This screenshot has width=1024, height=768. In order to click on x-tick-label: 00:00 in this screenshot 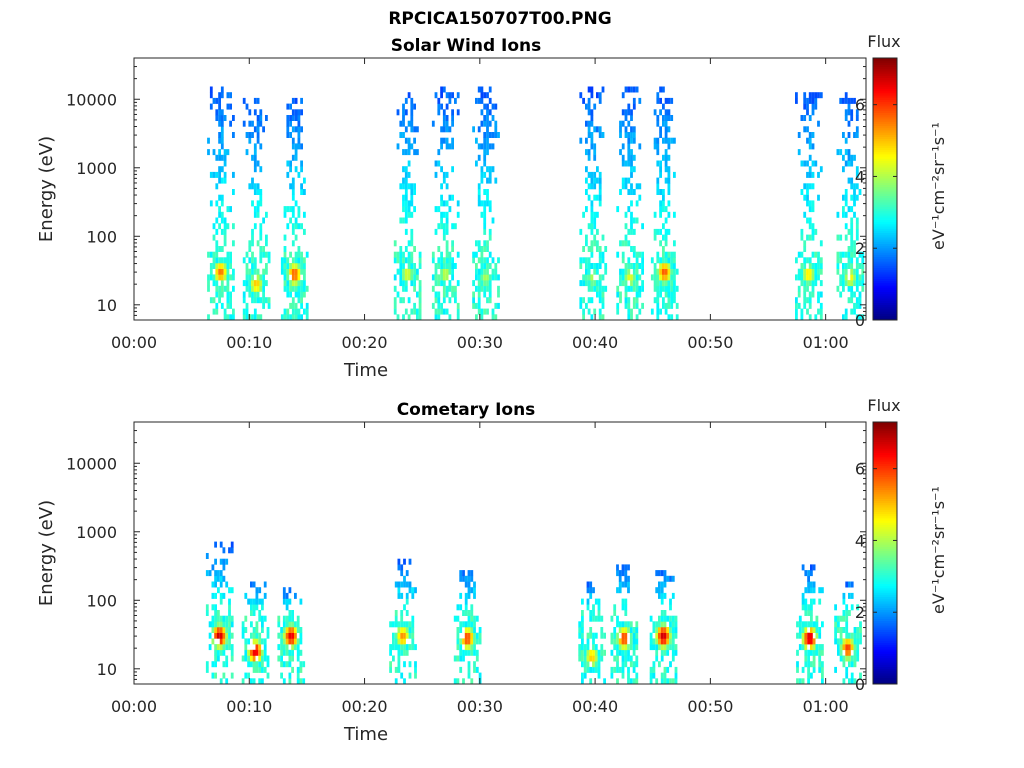, I will do `click(134, 706)`.